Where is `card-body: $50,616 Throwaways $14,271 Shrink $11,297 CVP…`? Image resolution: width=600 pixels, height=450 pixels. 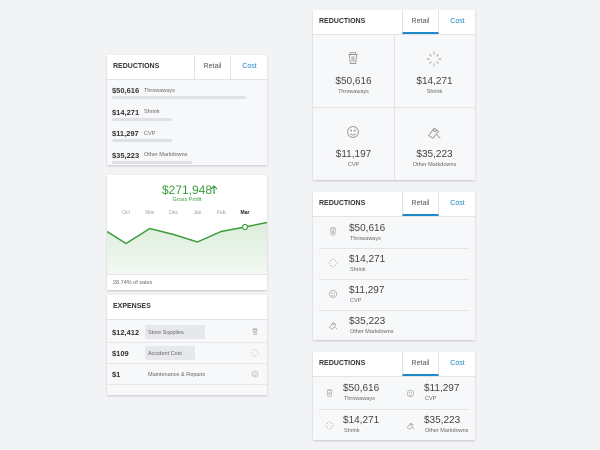 card-body: $50,616 Throwaways $14,271 Shrink $11,297 CVP… is located at coordinates (394, 278).